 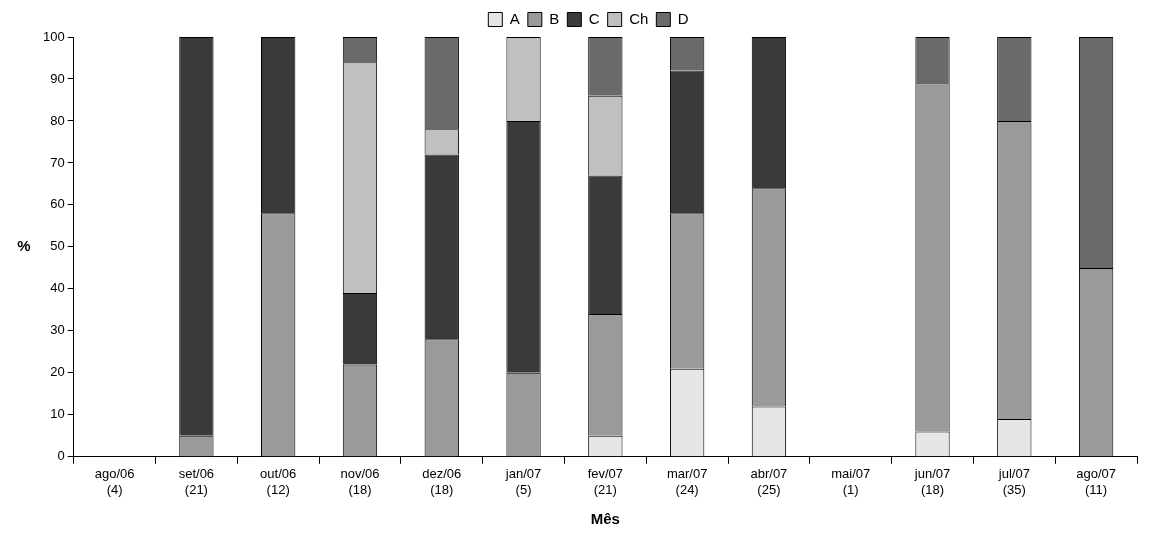 What do you see at coordinates (605, 481) in the screenshot?
I see `x-tick-label: fev/07 (21)` at bounding box center [605, 481].